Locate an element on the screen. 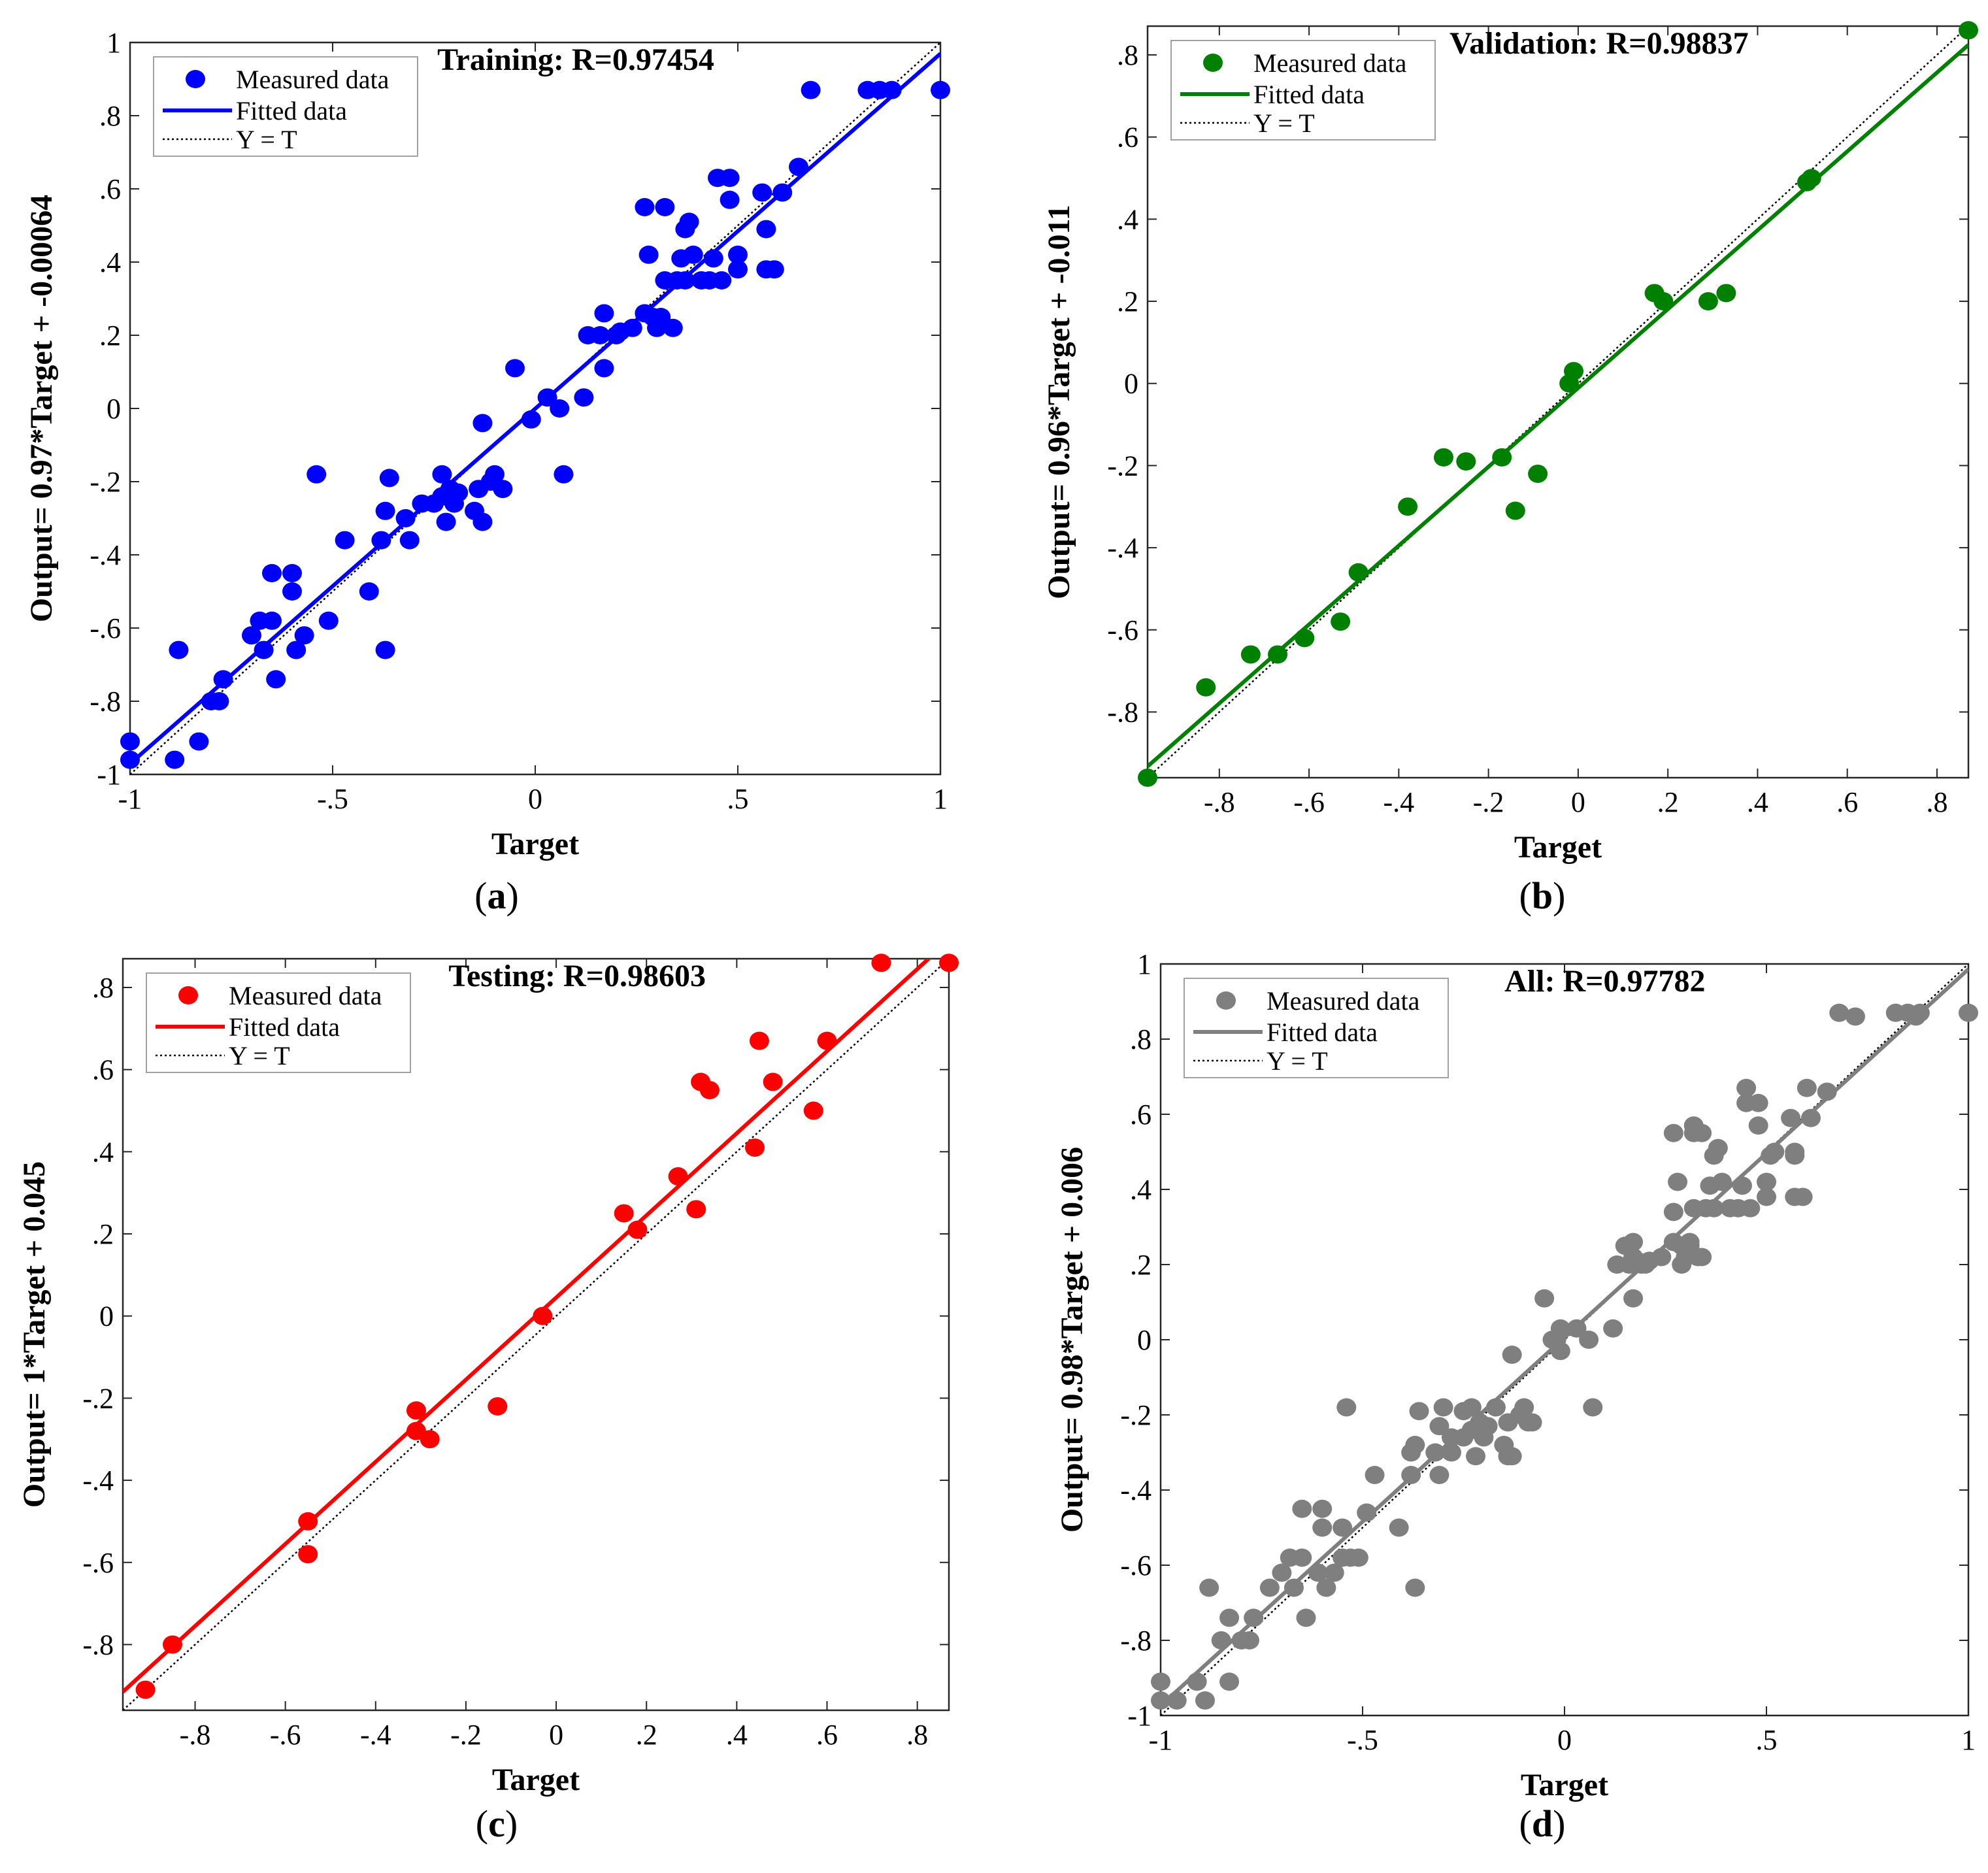  y-tick-label: .6 is located at coordinates (1128, 138).